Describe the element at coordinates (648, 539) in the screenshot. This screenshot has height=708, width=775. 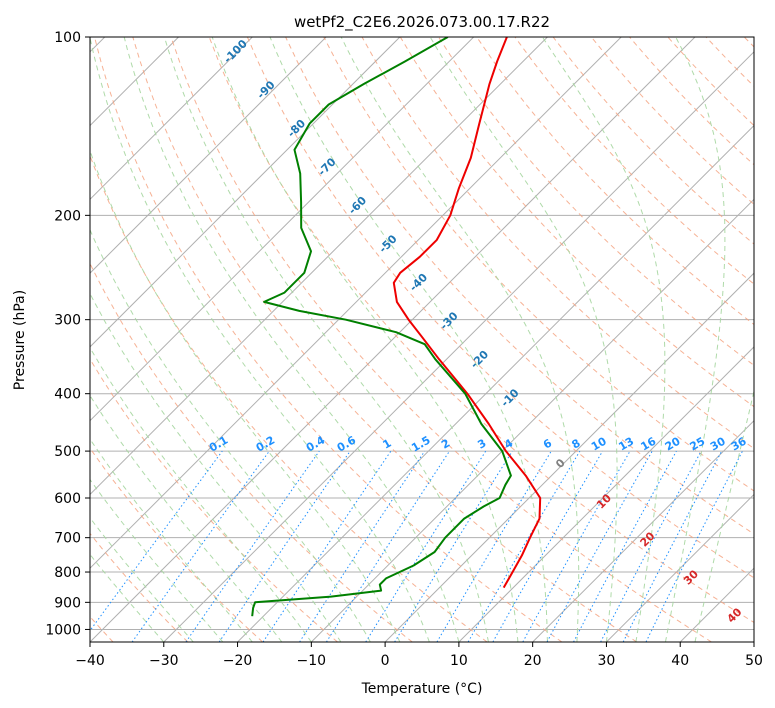
I see `moist-adiabat-label: 20` at that location.